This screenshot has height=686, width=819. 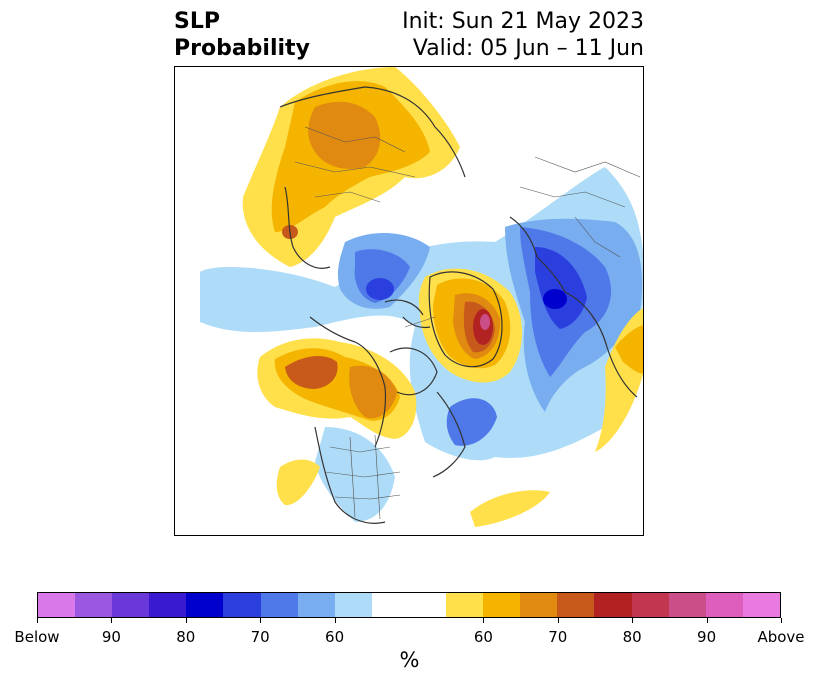 What do you see at coordinates (781, 637) in the screenshot?
I see `colorbar-tick-label: Above` at bounding box center [781, 637].